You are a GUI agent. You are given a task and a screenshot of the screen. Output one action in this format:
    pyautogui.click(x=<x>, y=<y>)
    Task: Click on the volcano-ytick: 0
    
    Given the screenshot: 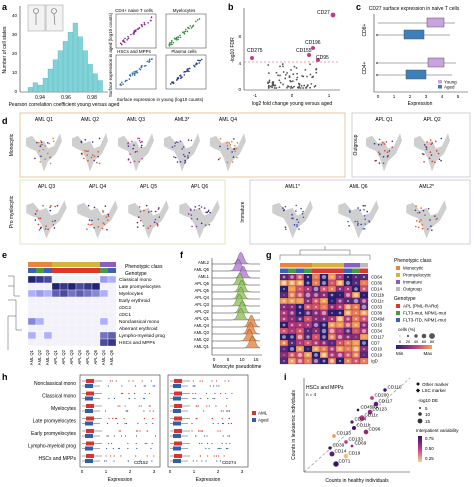 What is the action you would take?
    pyautogui.click(x=239, y=89)
    